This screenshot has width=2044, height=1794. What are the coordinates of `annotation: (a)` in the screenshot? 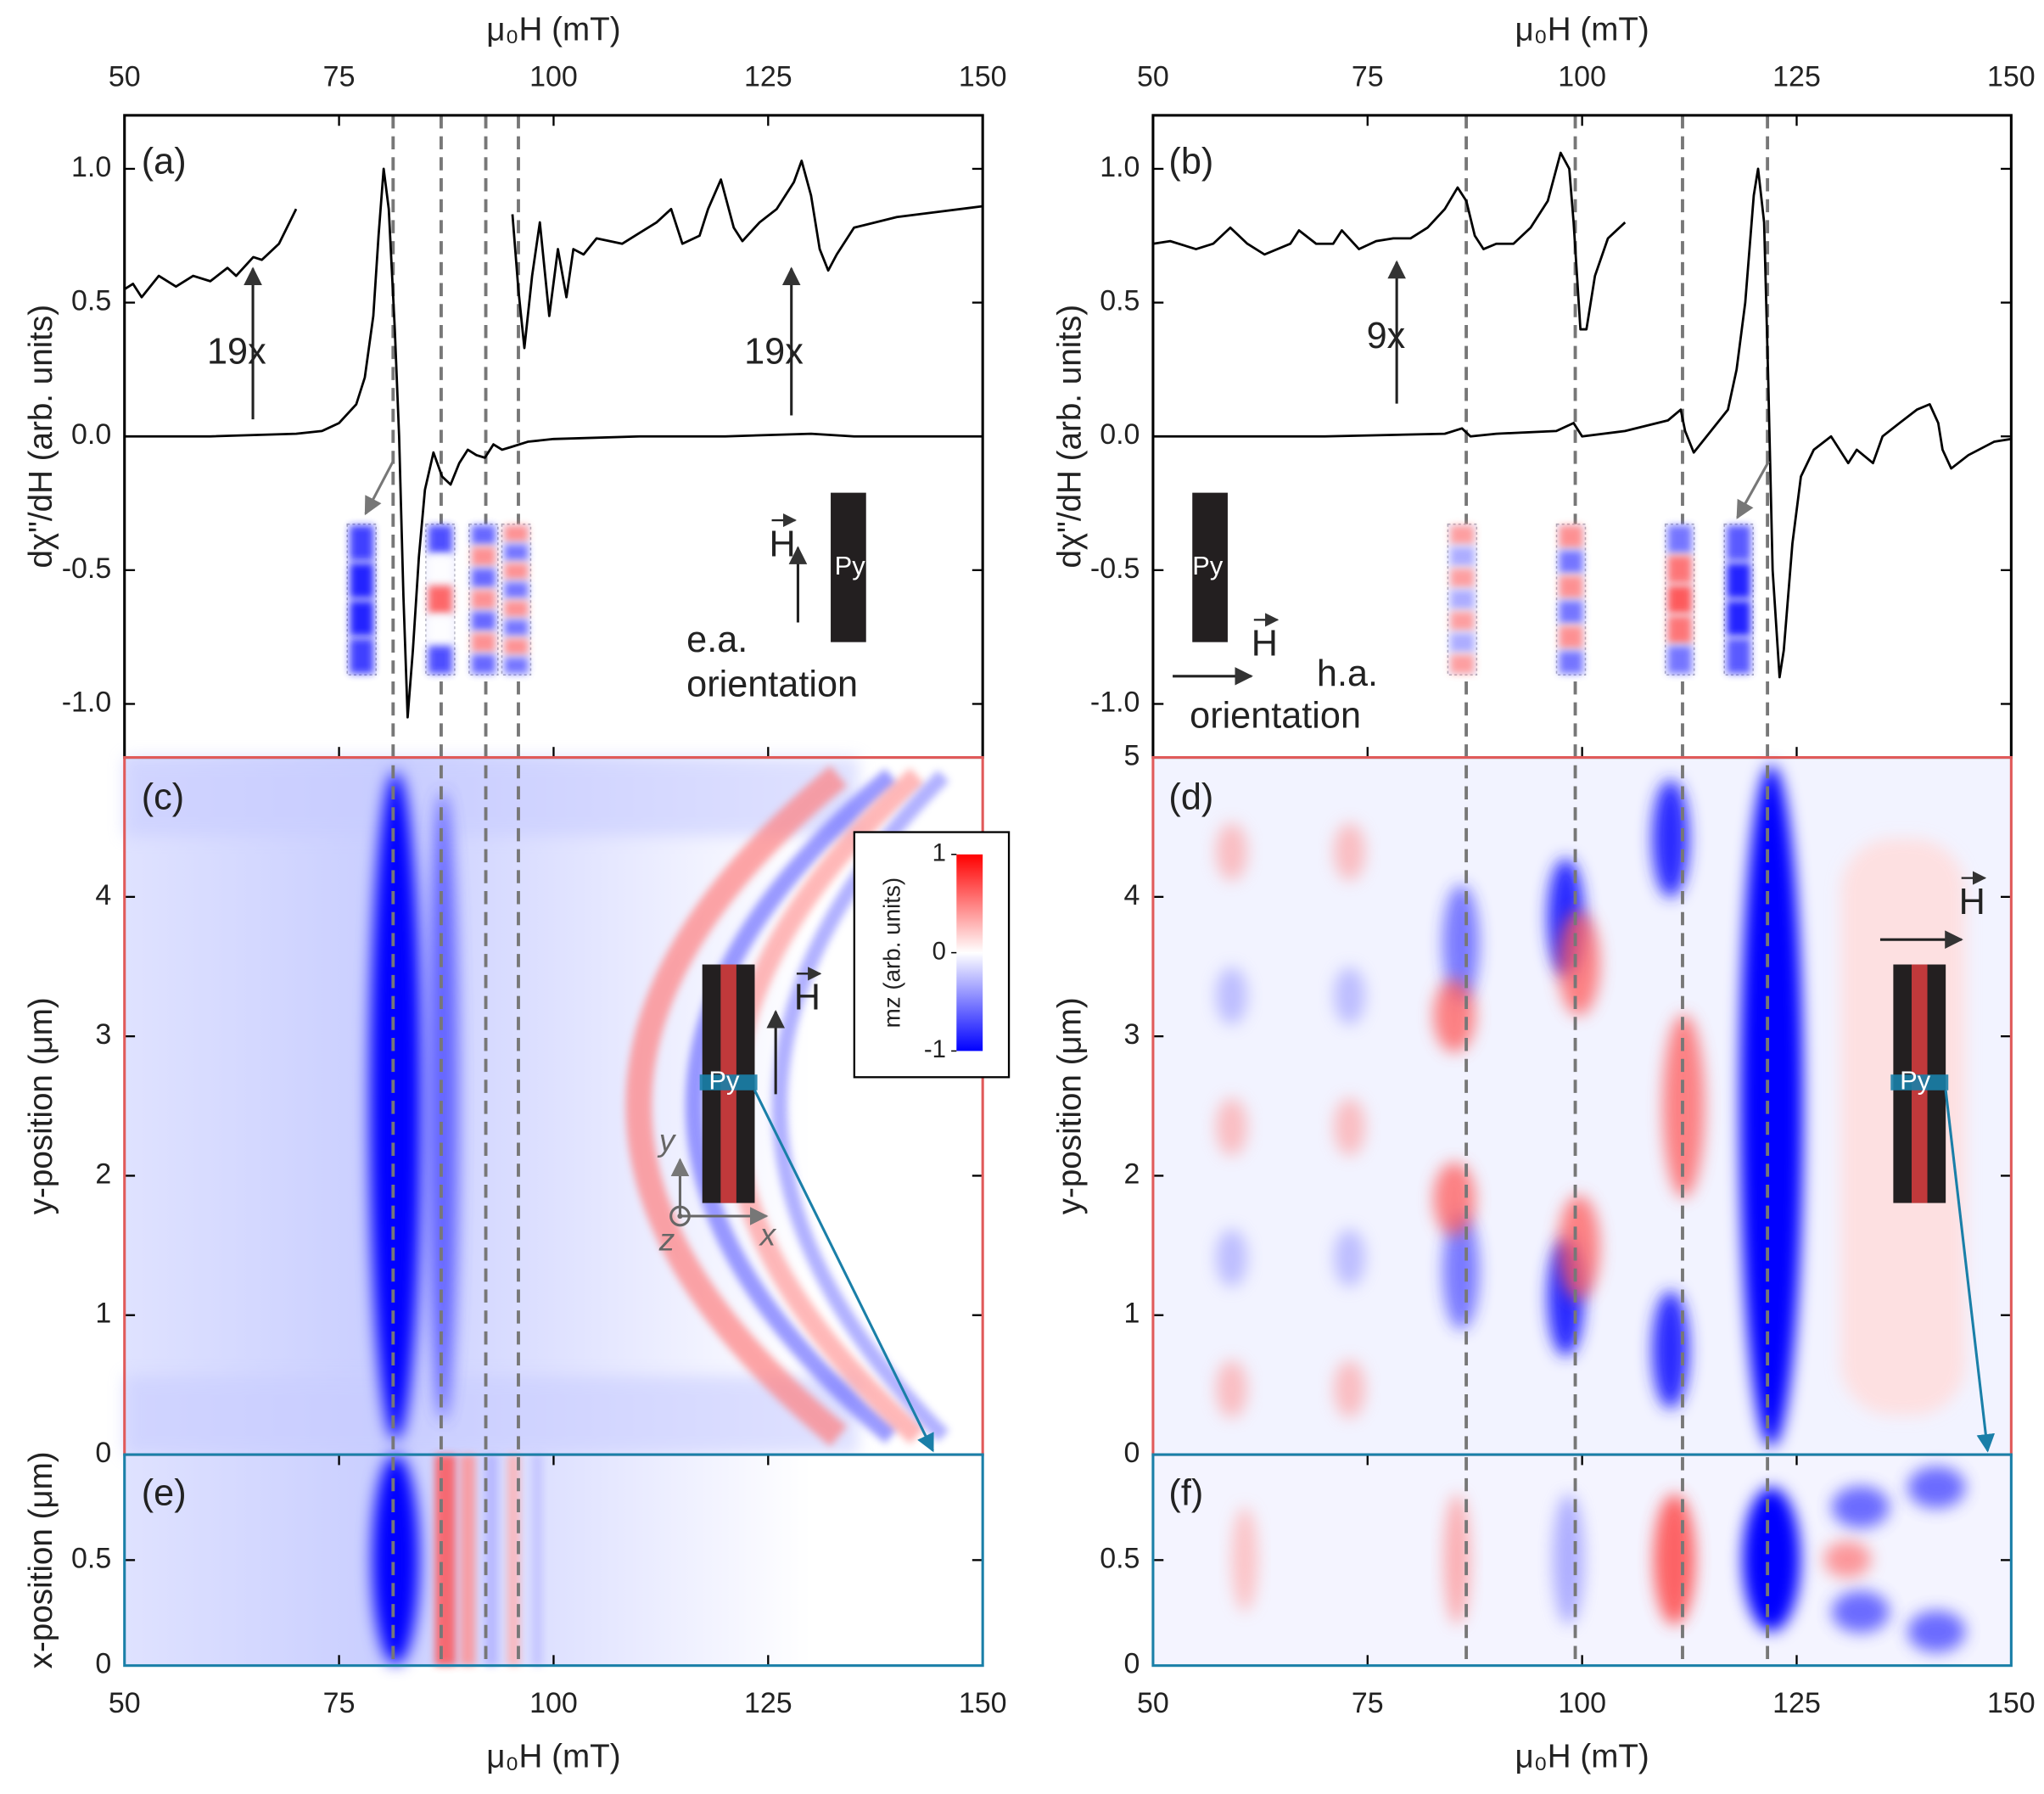 It's located at (164, 161).